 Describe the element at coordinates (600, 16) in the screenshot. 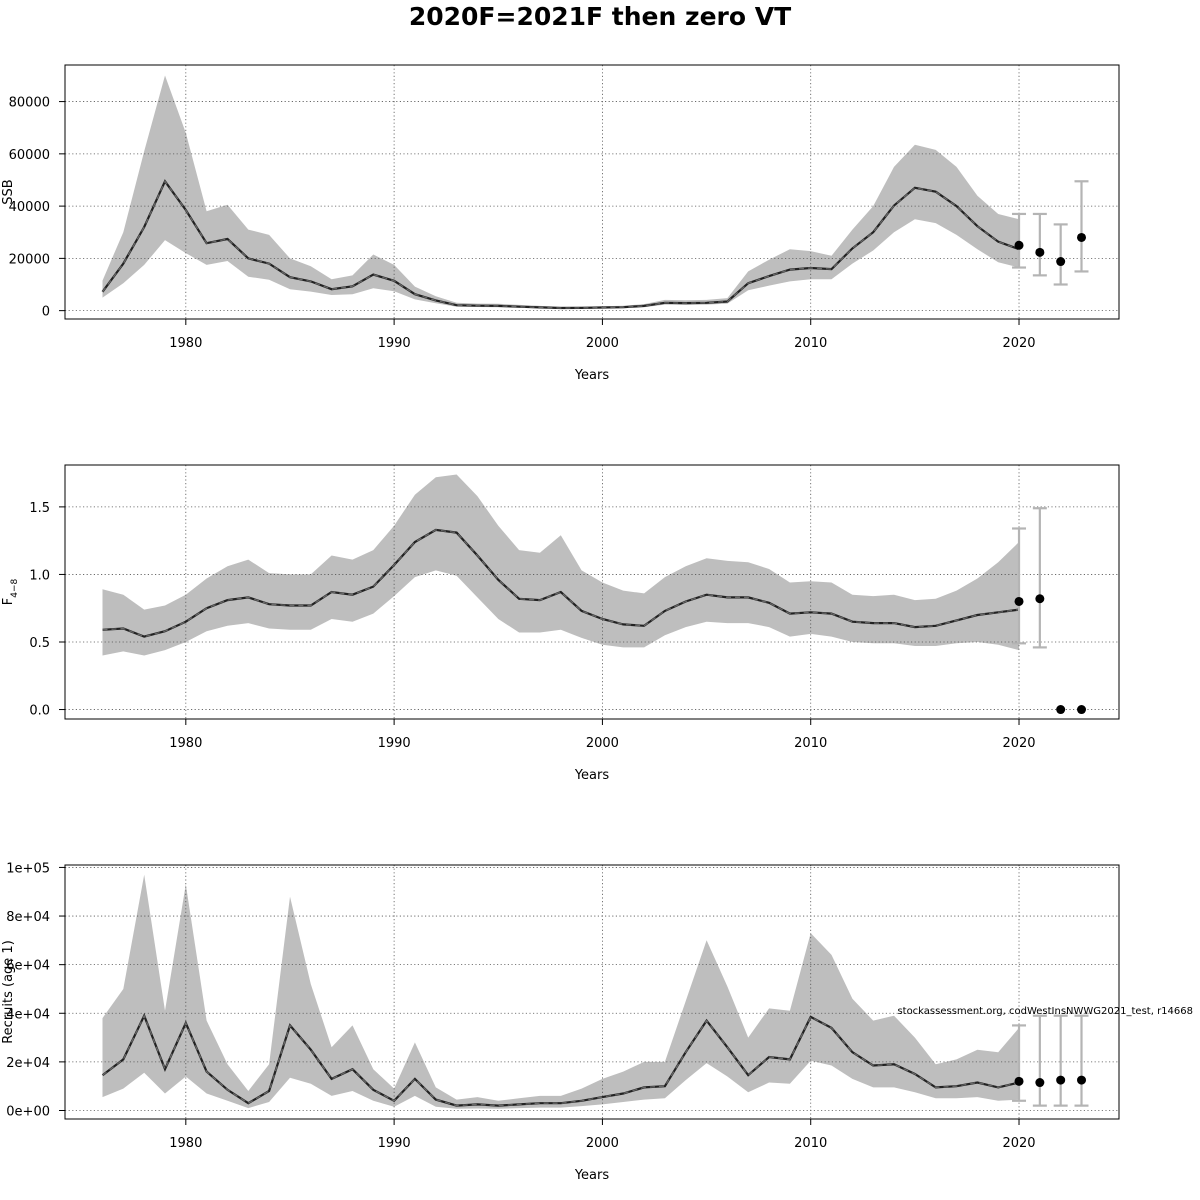

I see `figure-title: 2020F=2021F then zero VT` at that location.